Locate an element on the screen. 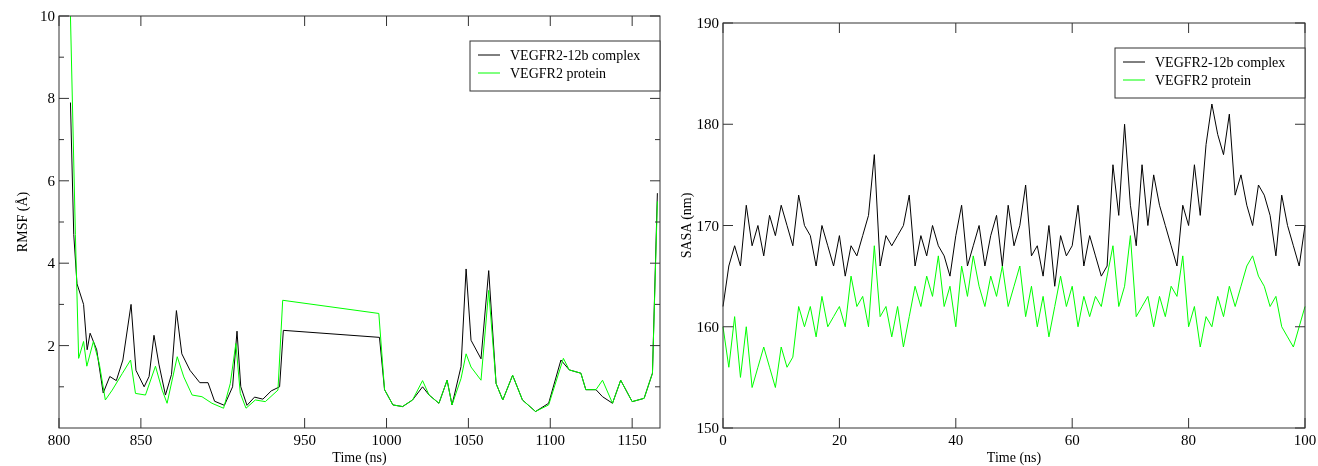  y-tick-label: 2 is located at coordinates (51, 345).